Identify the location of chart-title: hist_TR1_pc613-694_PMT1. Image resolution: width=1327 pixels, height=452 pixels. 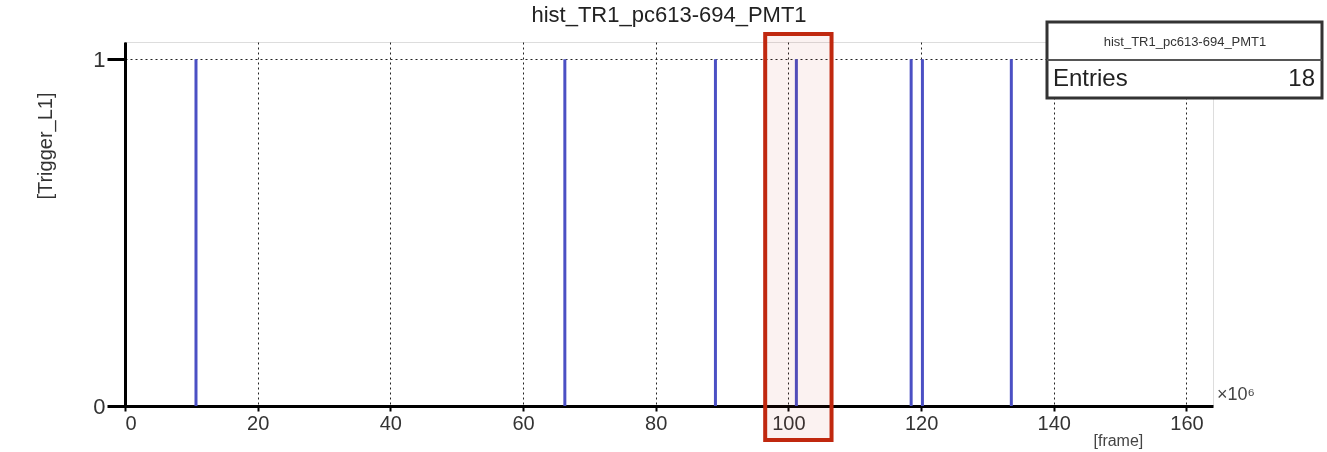
(669, 14).